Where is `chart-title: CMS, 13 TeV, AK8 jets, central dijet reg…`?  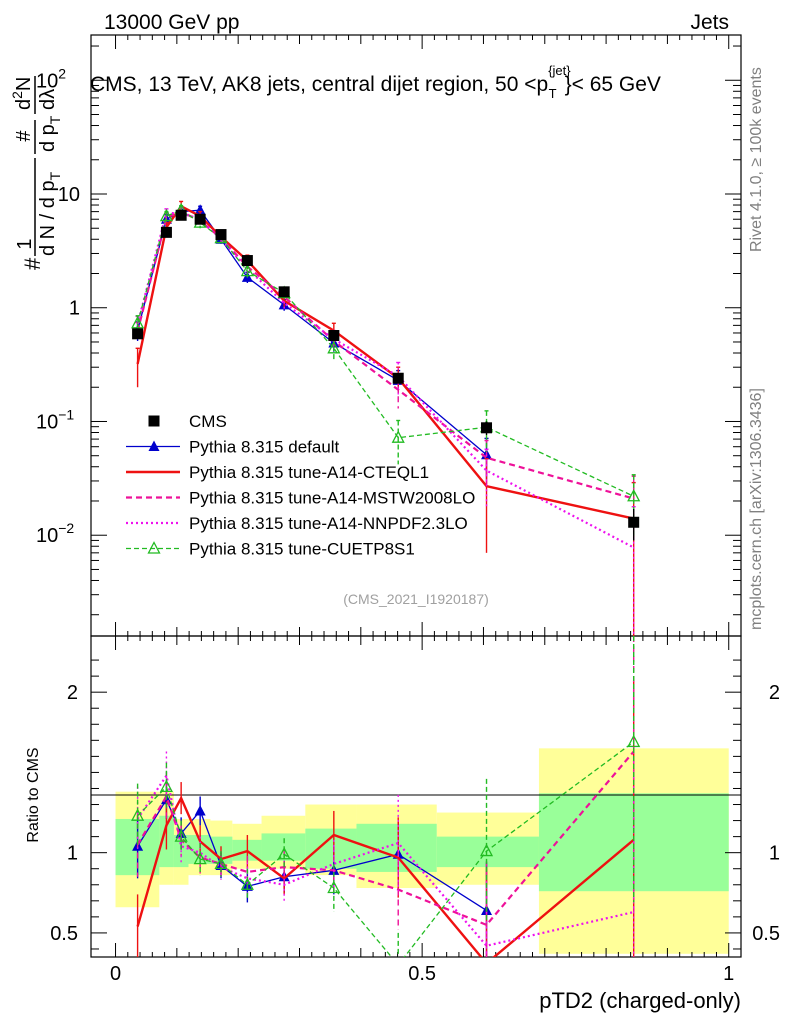 chart-title: CMS, 13 TeV, AK8 jets, central dijet reg… is located at coordinates (375, 82).